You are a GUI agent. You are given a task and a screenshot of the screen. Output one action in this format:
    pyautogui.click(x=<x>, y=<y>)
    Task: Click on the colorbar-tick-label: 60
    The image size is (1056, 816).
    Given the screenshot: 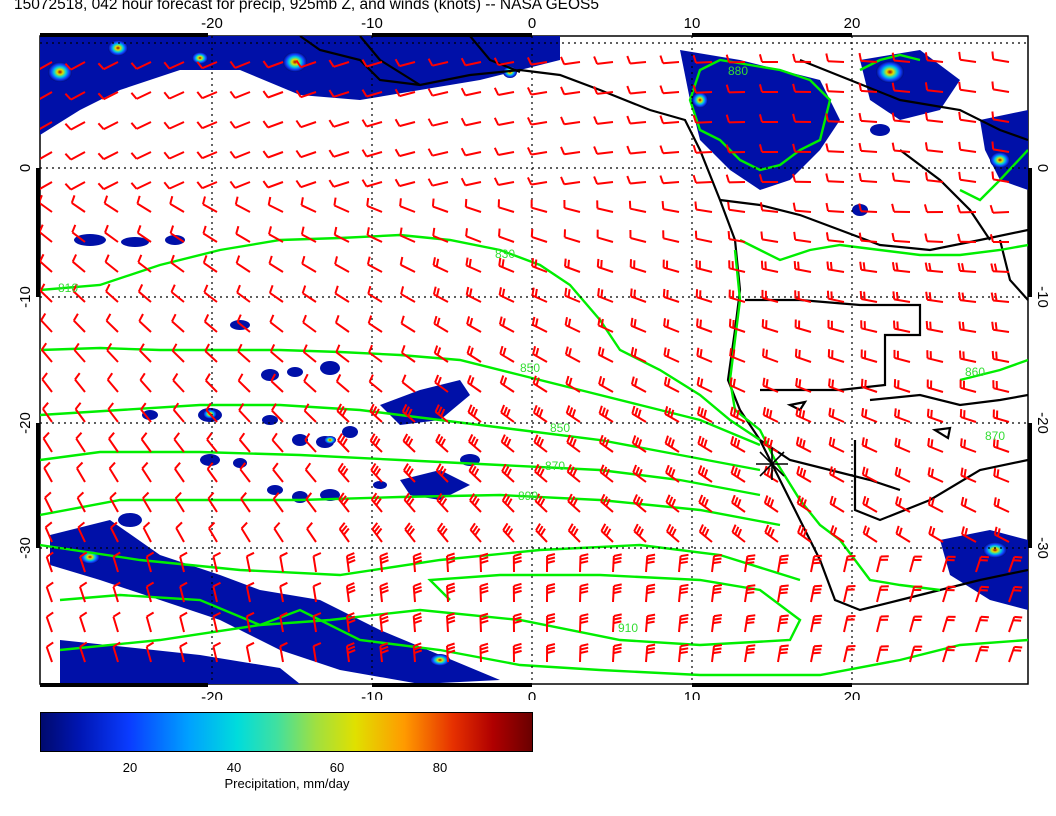 What is the action you would take?
    pyautogui.click(x=337, y=767)
    